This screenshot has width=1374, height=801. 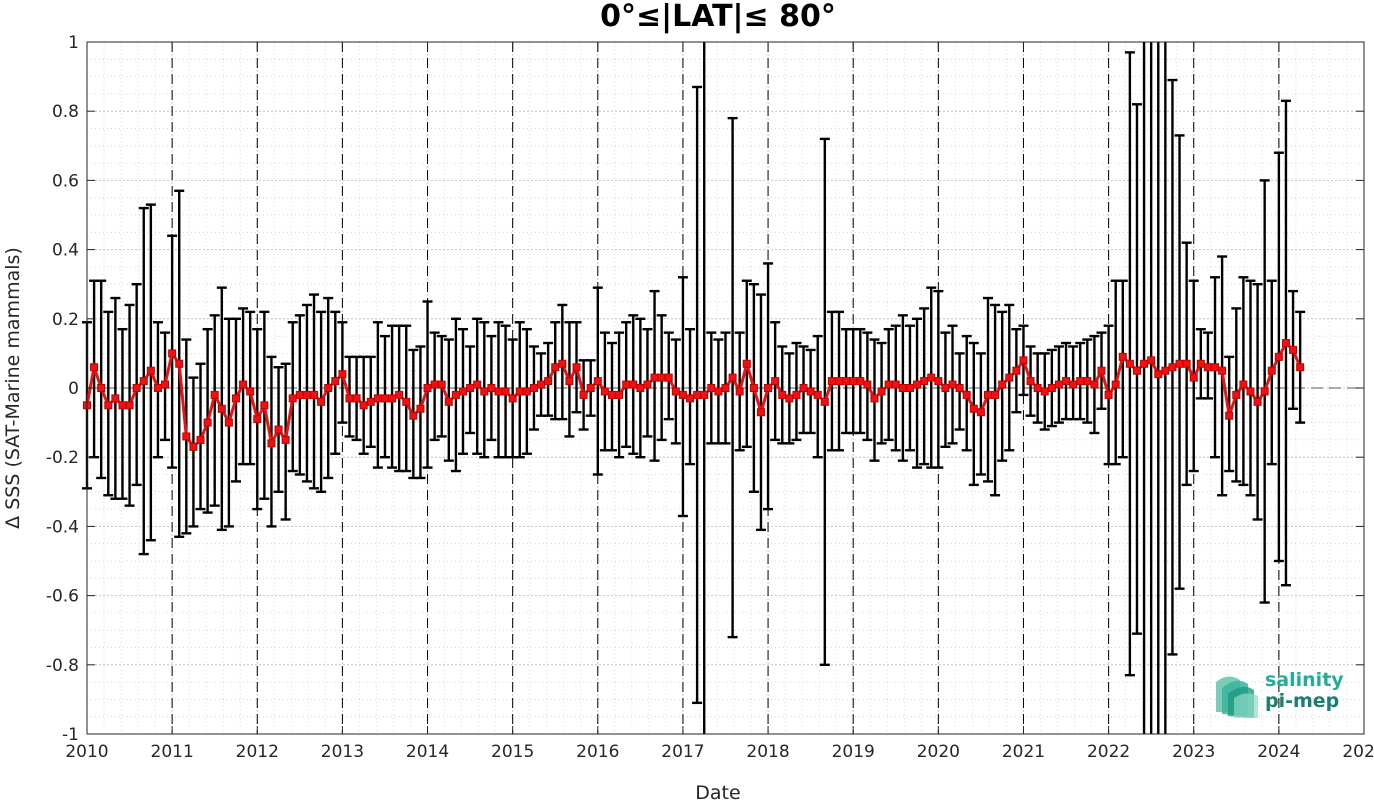 What do you see at coordinates (172, 752) in the screenshot?
I see `x-tick-label: 2011` at bounding box center [172, 752].